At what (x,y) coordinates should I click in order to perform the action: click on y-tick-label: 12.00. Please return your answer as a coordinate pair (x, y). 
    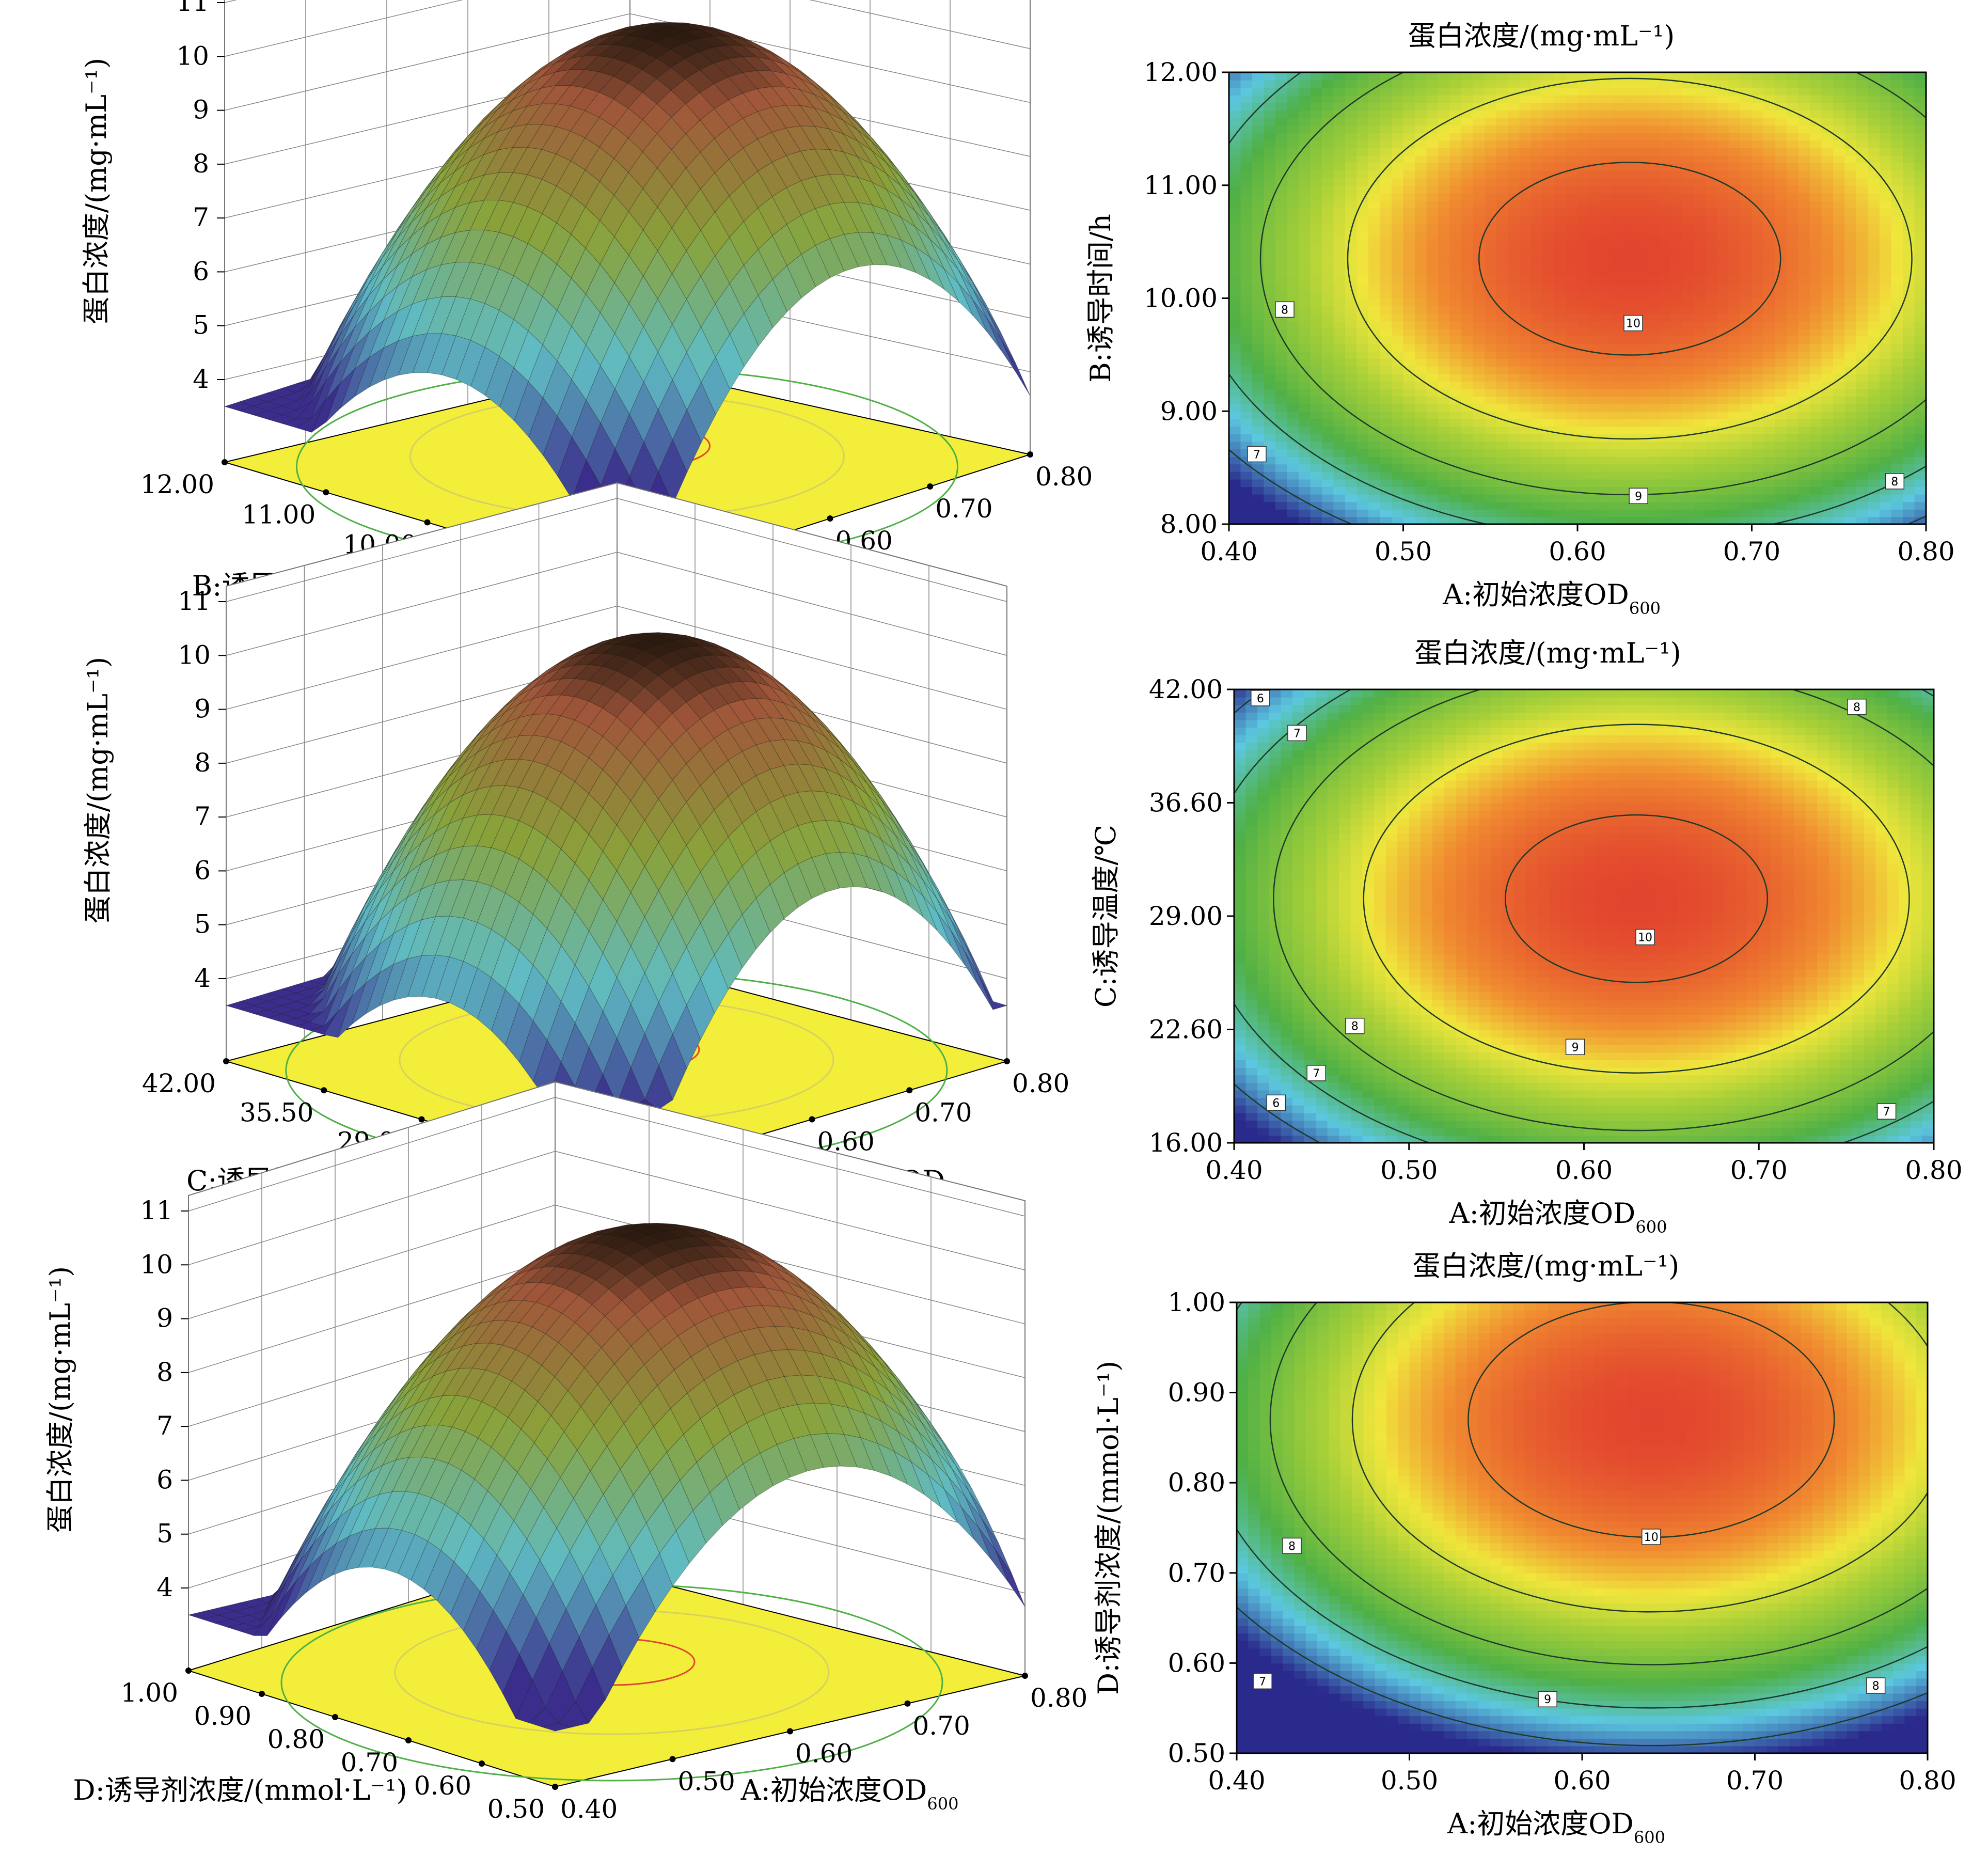
    Looking at the image, I should click on (1181, 72).